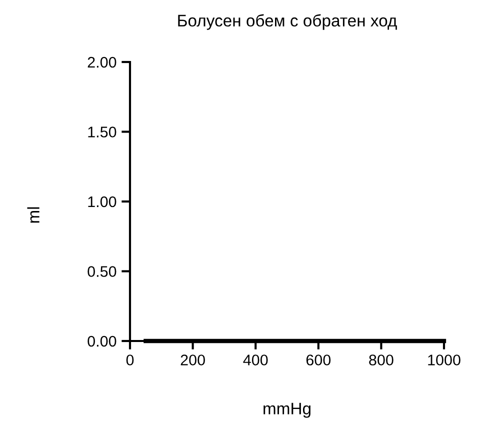 This screenshot has width=481, height=426. What do you see at coordinates (33, 215) in the screenshot?
I see `y-axis-title: ml` at bounding box center [33, 215].